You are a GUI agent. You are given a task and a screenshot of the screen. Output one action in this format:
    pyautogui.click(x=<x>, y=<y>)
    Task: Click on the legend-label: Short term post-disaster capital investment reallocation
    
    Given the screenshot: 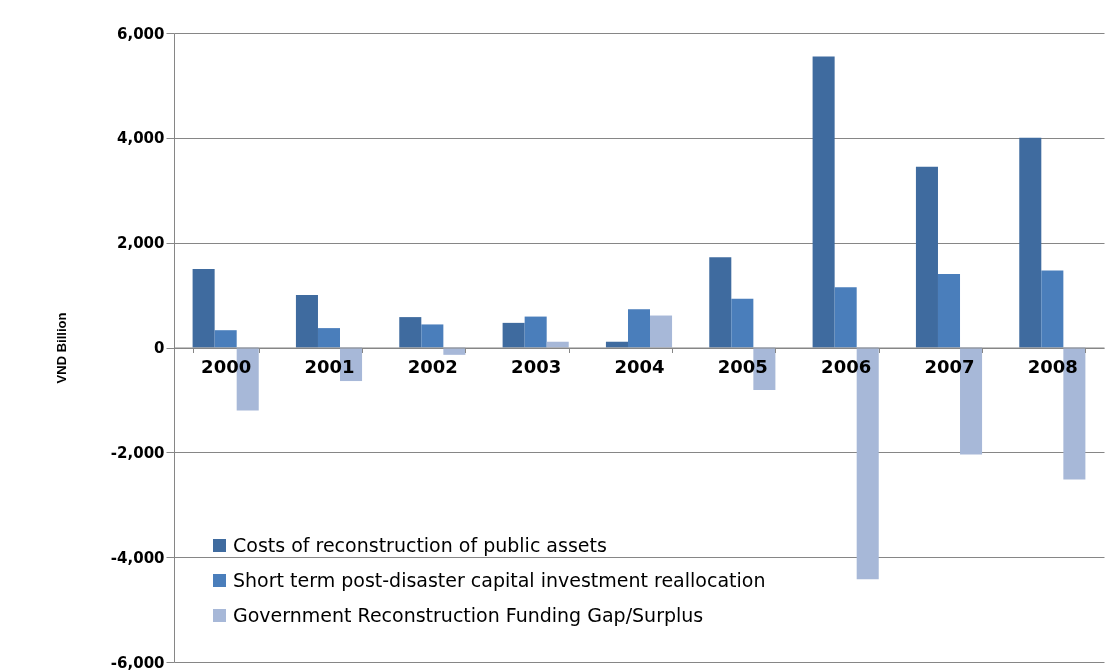 What is the action you would take?
    pyautogui.click(x=499, y=579)
    